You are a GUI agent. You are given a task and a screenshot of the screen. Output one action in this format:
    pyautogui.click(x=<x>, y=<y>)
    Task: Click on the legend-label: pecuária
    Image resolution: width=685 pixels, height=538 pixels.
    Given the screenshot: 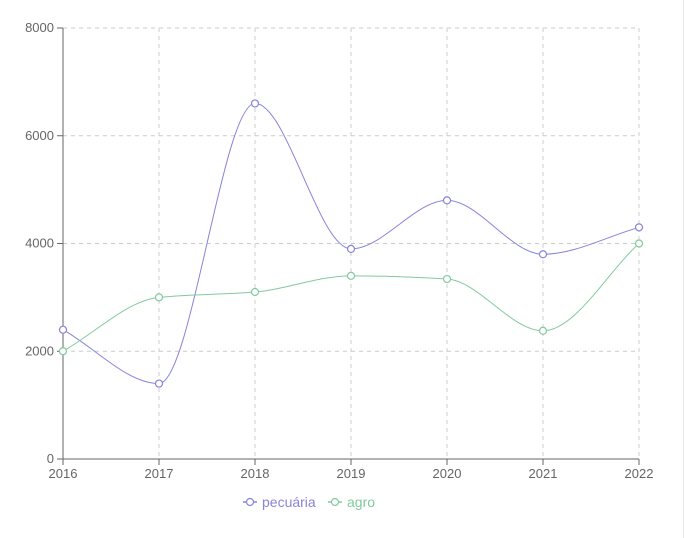 What is the action you would take?
    pyautogui.click(x=289, y=502)
    